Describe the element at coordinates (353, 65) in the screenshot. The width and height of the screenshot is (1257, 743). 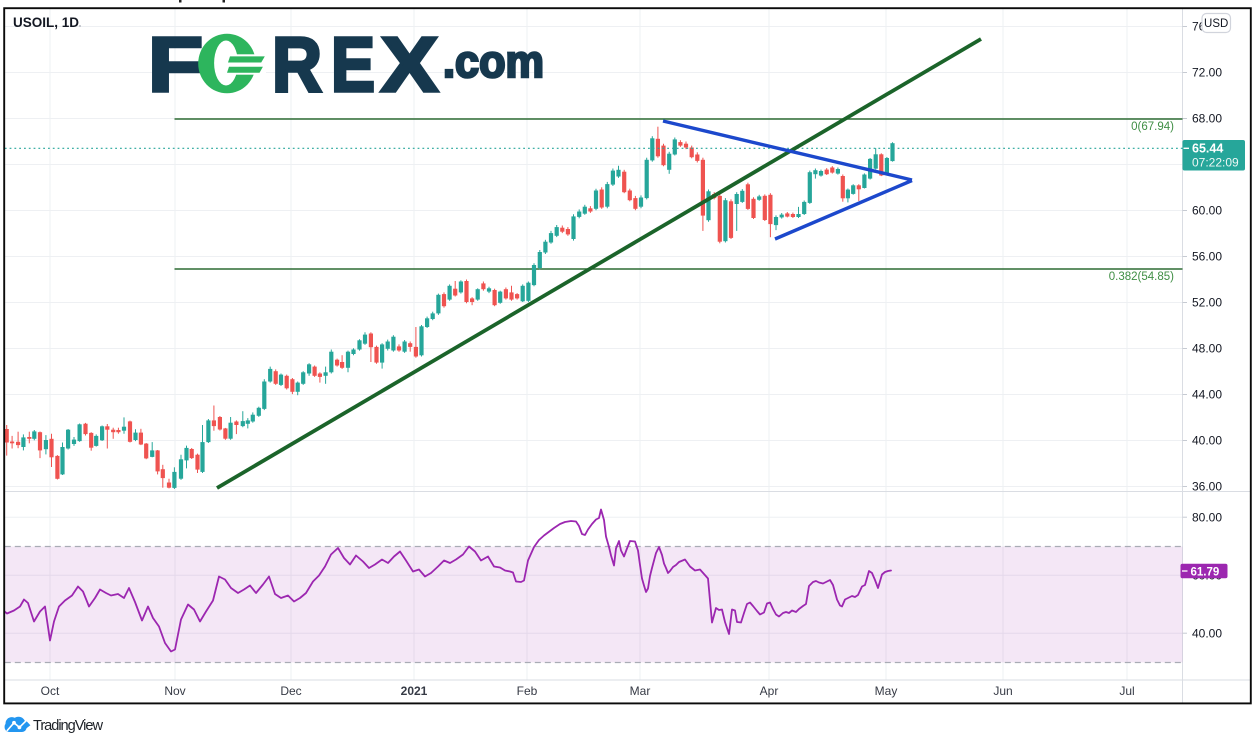
I see `svg-text: E` at that location.